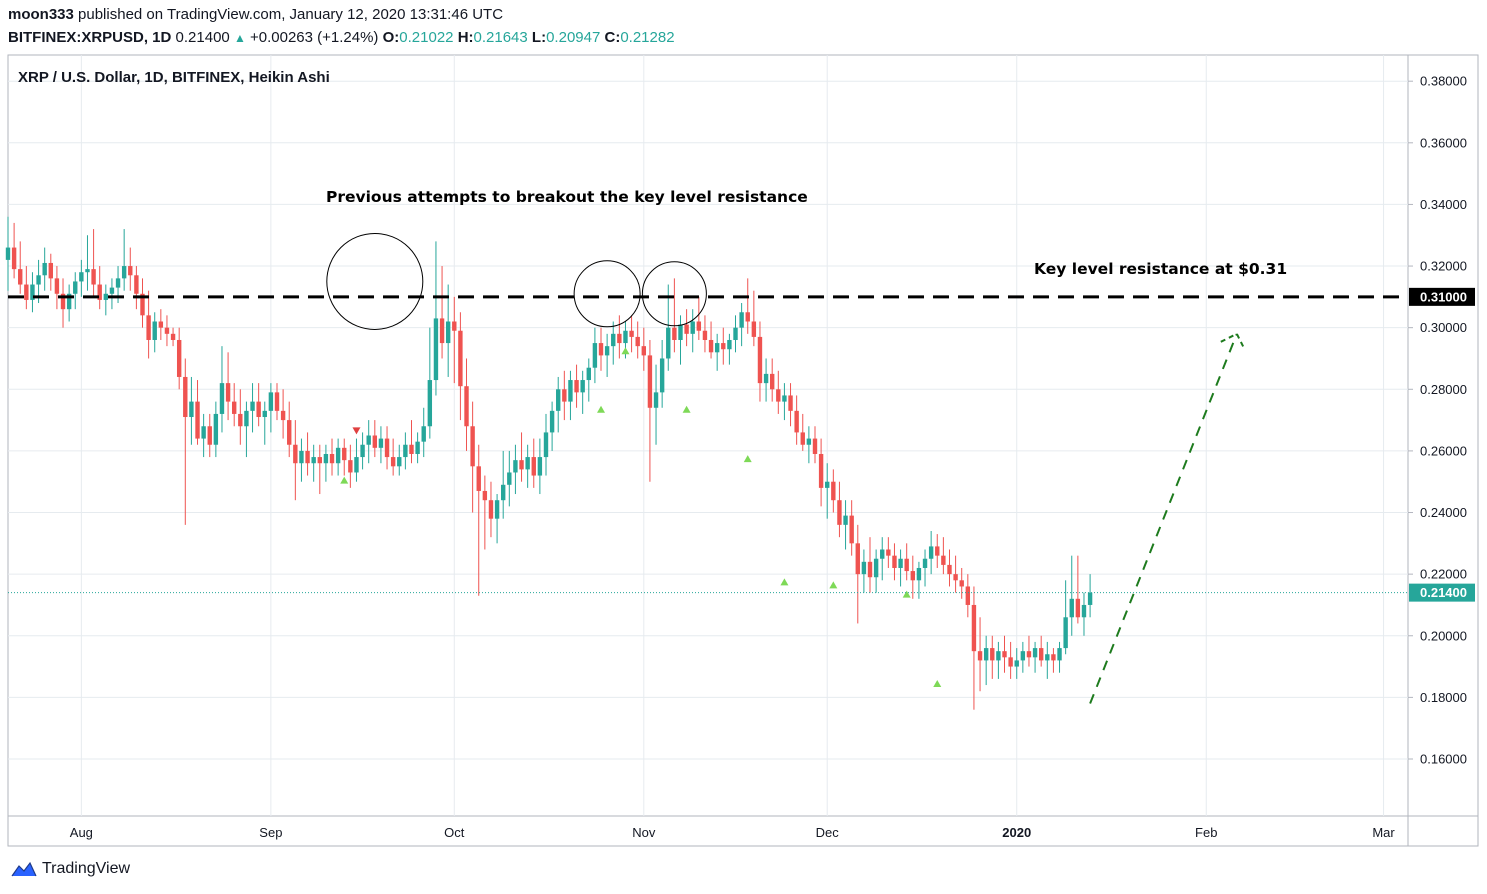 Image resolution: width=1487 pixels, height=894 pixels. I want to click on close-label: C:, so click(612, 37).